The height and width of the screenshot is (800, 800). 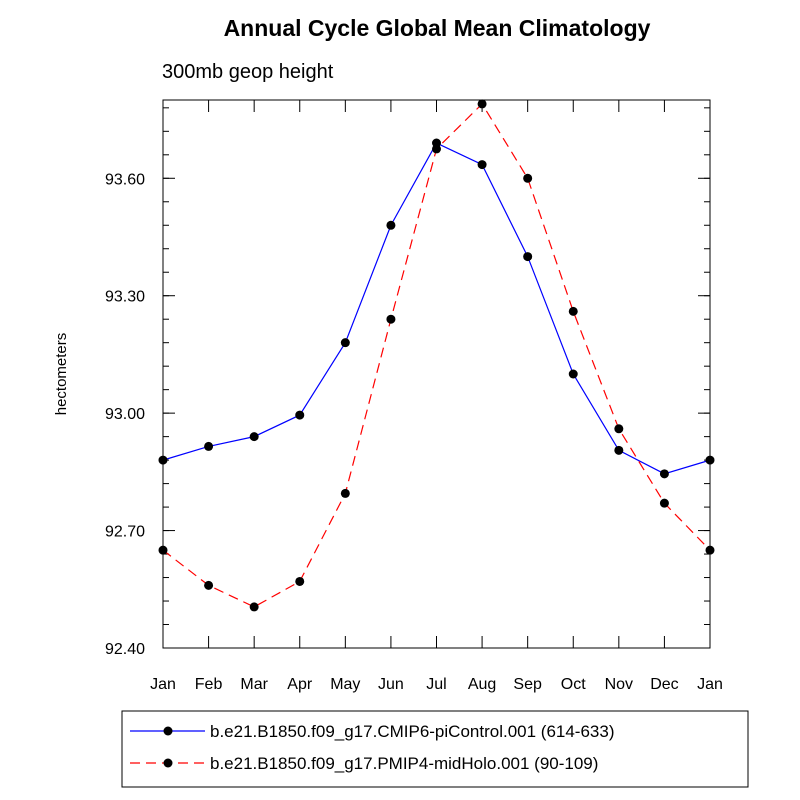 What do you see at coordinates (573, 684) in the screenshot?
I see `x-tick-label: Oct` at bounding box center [573, 684].